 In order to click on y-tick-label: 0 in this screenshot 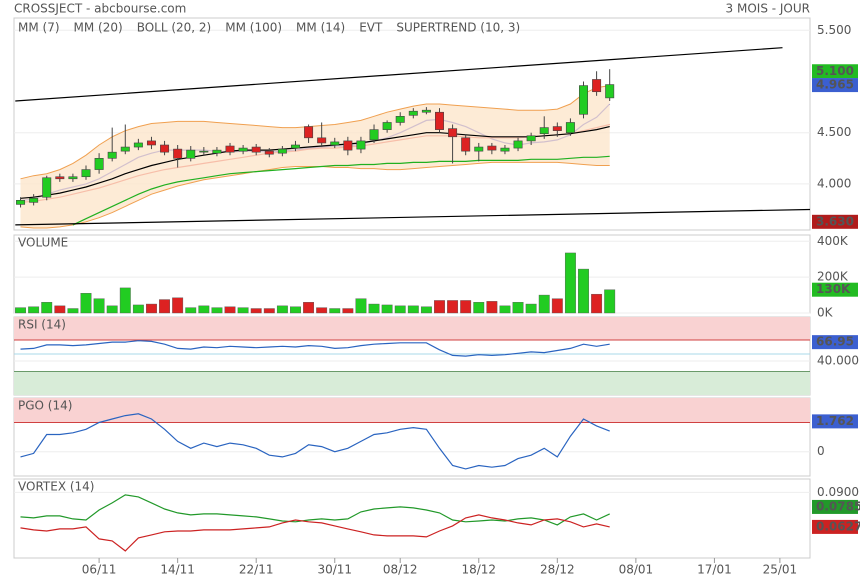, I will do `click(821, 451)`.